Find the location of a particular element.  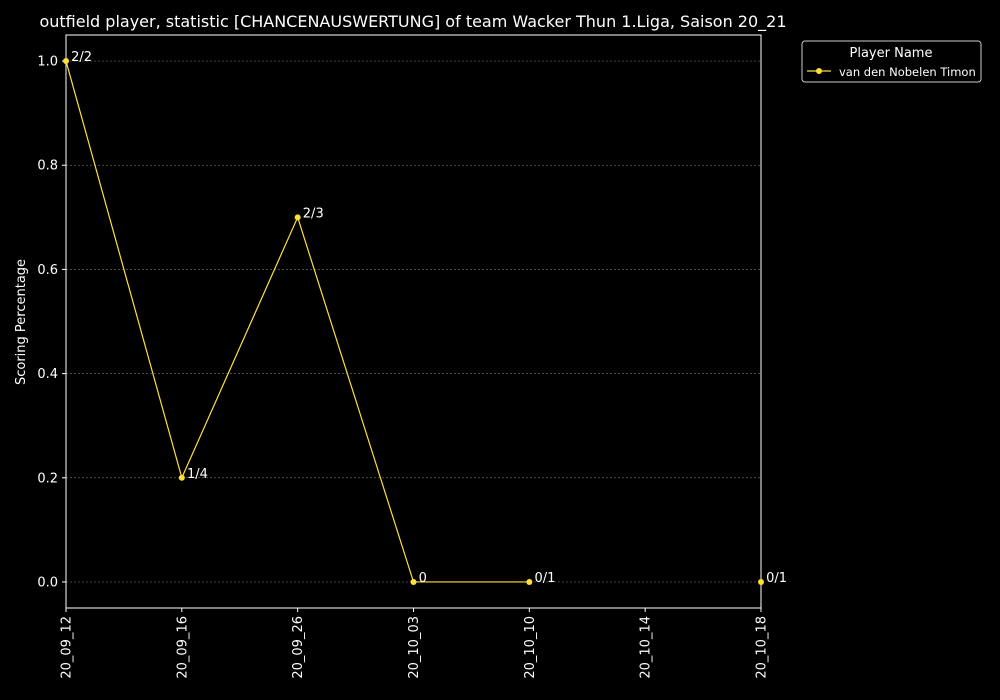

legend-entry-label: van den Nobelen Timon is located at coordinates (907, 72).